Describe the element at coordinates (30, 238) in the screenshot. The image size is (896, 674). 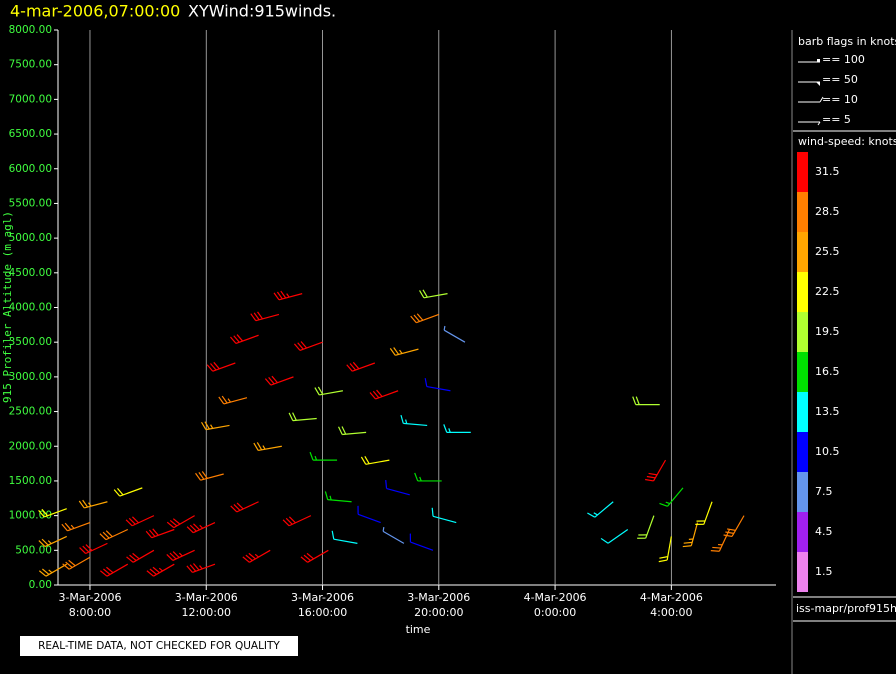
I see `y-tick-label: 5000.00` at that location.